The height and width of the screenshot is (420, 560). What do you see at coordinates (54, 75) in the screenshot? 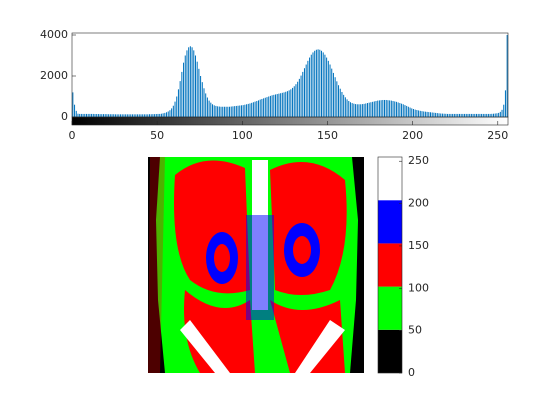
I see `y-tick-label: 2000` at bounding box center [54, 75].